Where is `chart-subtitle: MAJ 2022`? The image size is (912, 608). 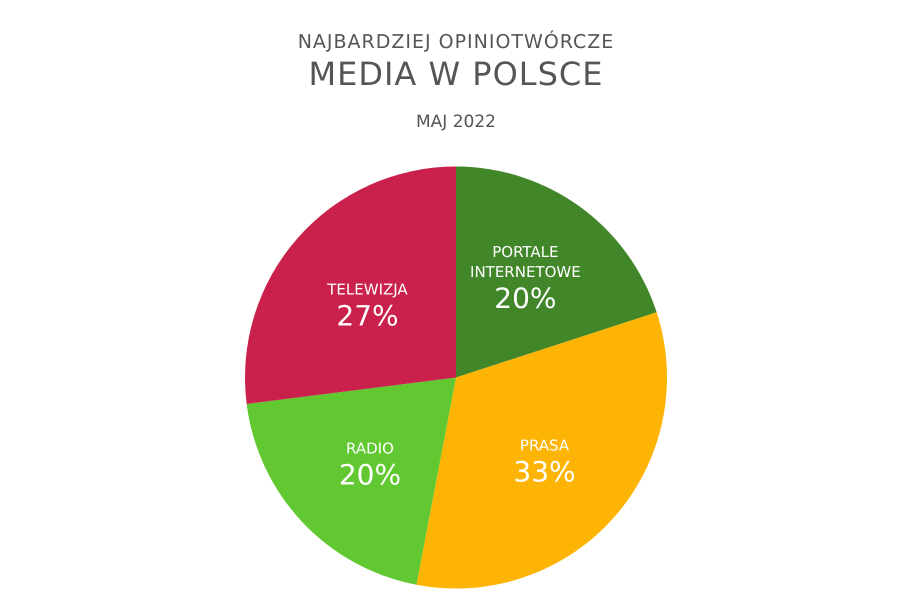 chart-subtitle: MAJ 2022 is located at coordinates (456, 121).